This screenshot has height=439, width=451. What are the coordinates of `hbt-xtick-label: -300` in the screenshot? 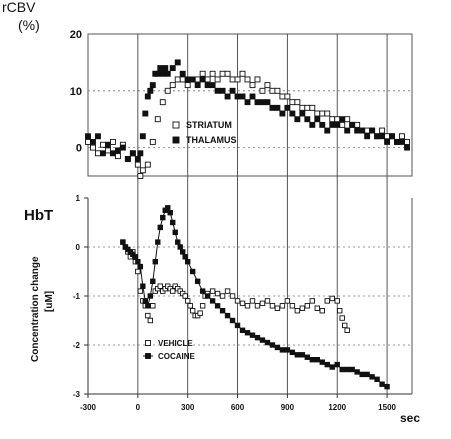 It's located at (88, 407).